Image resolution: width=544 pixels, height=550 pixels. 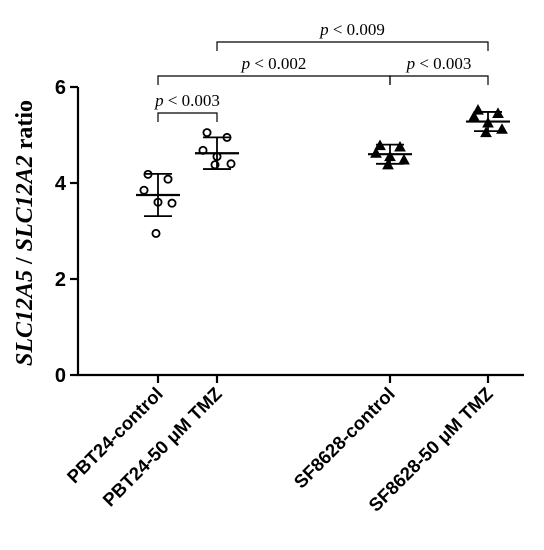 I want to click on y-axis-label-gene1: SLC12A5, so click(x=25, y=318).